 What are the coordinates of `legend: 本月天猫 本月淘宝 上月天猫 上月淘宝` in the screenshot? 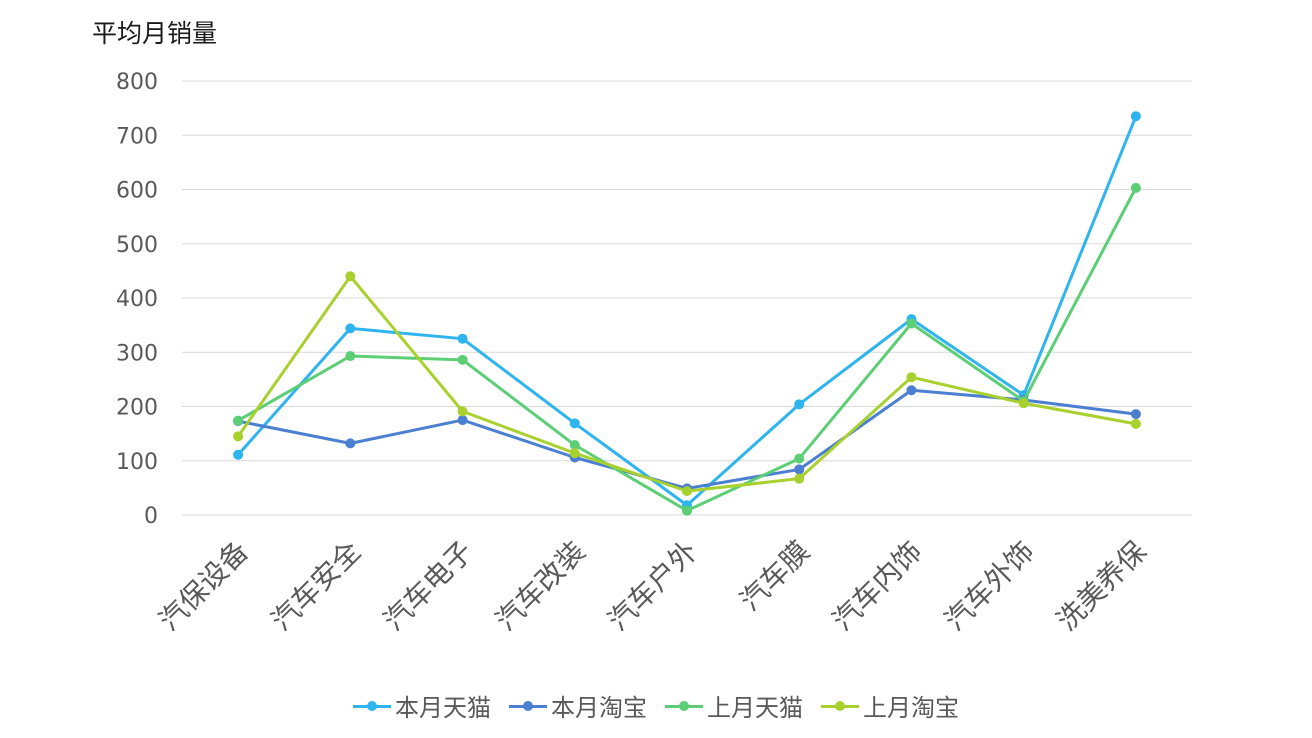 It's located at (656, 705).